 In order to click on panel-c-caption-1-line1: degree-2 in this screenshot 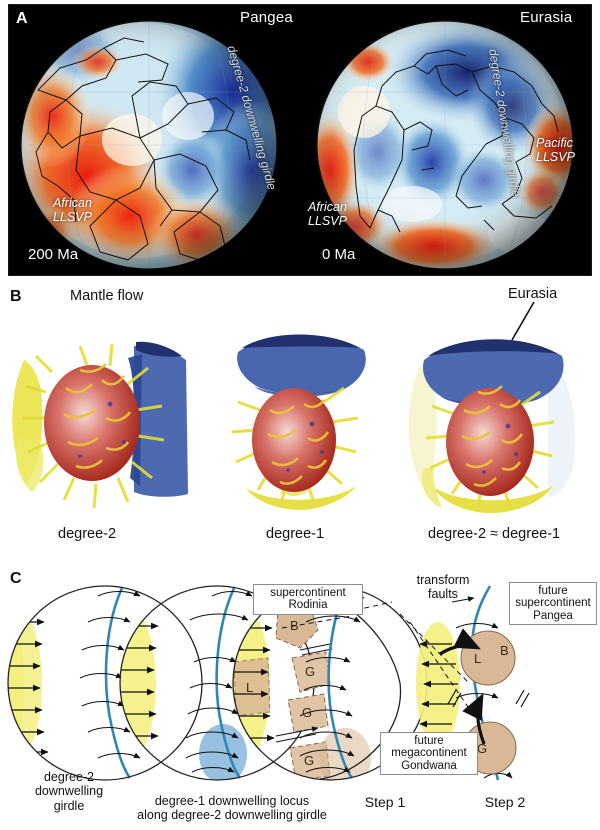, I will do `click(69, 777)`.